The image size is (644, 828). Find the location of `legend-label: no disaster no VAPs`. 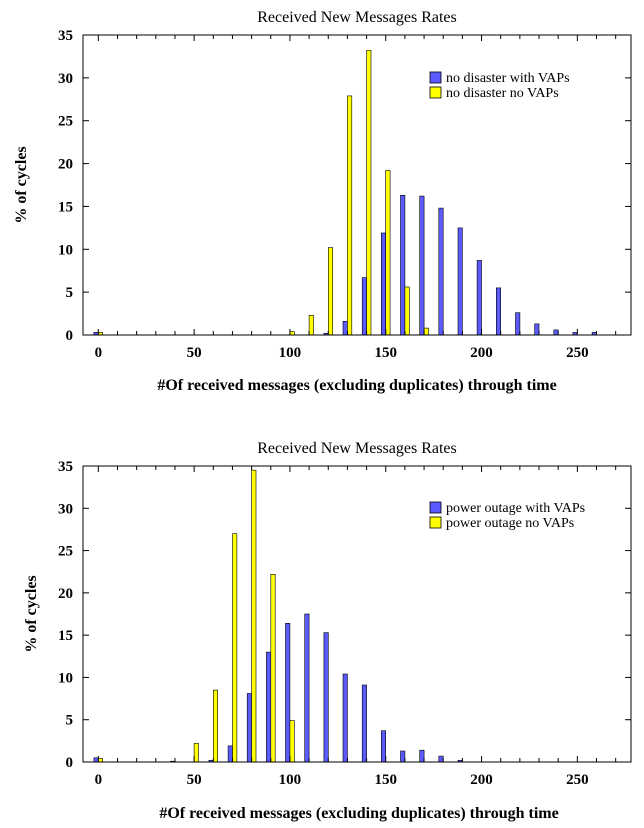

legend-label: no disaster no VAPs is located at coordinates (502, 93).